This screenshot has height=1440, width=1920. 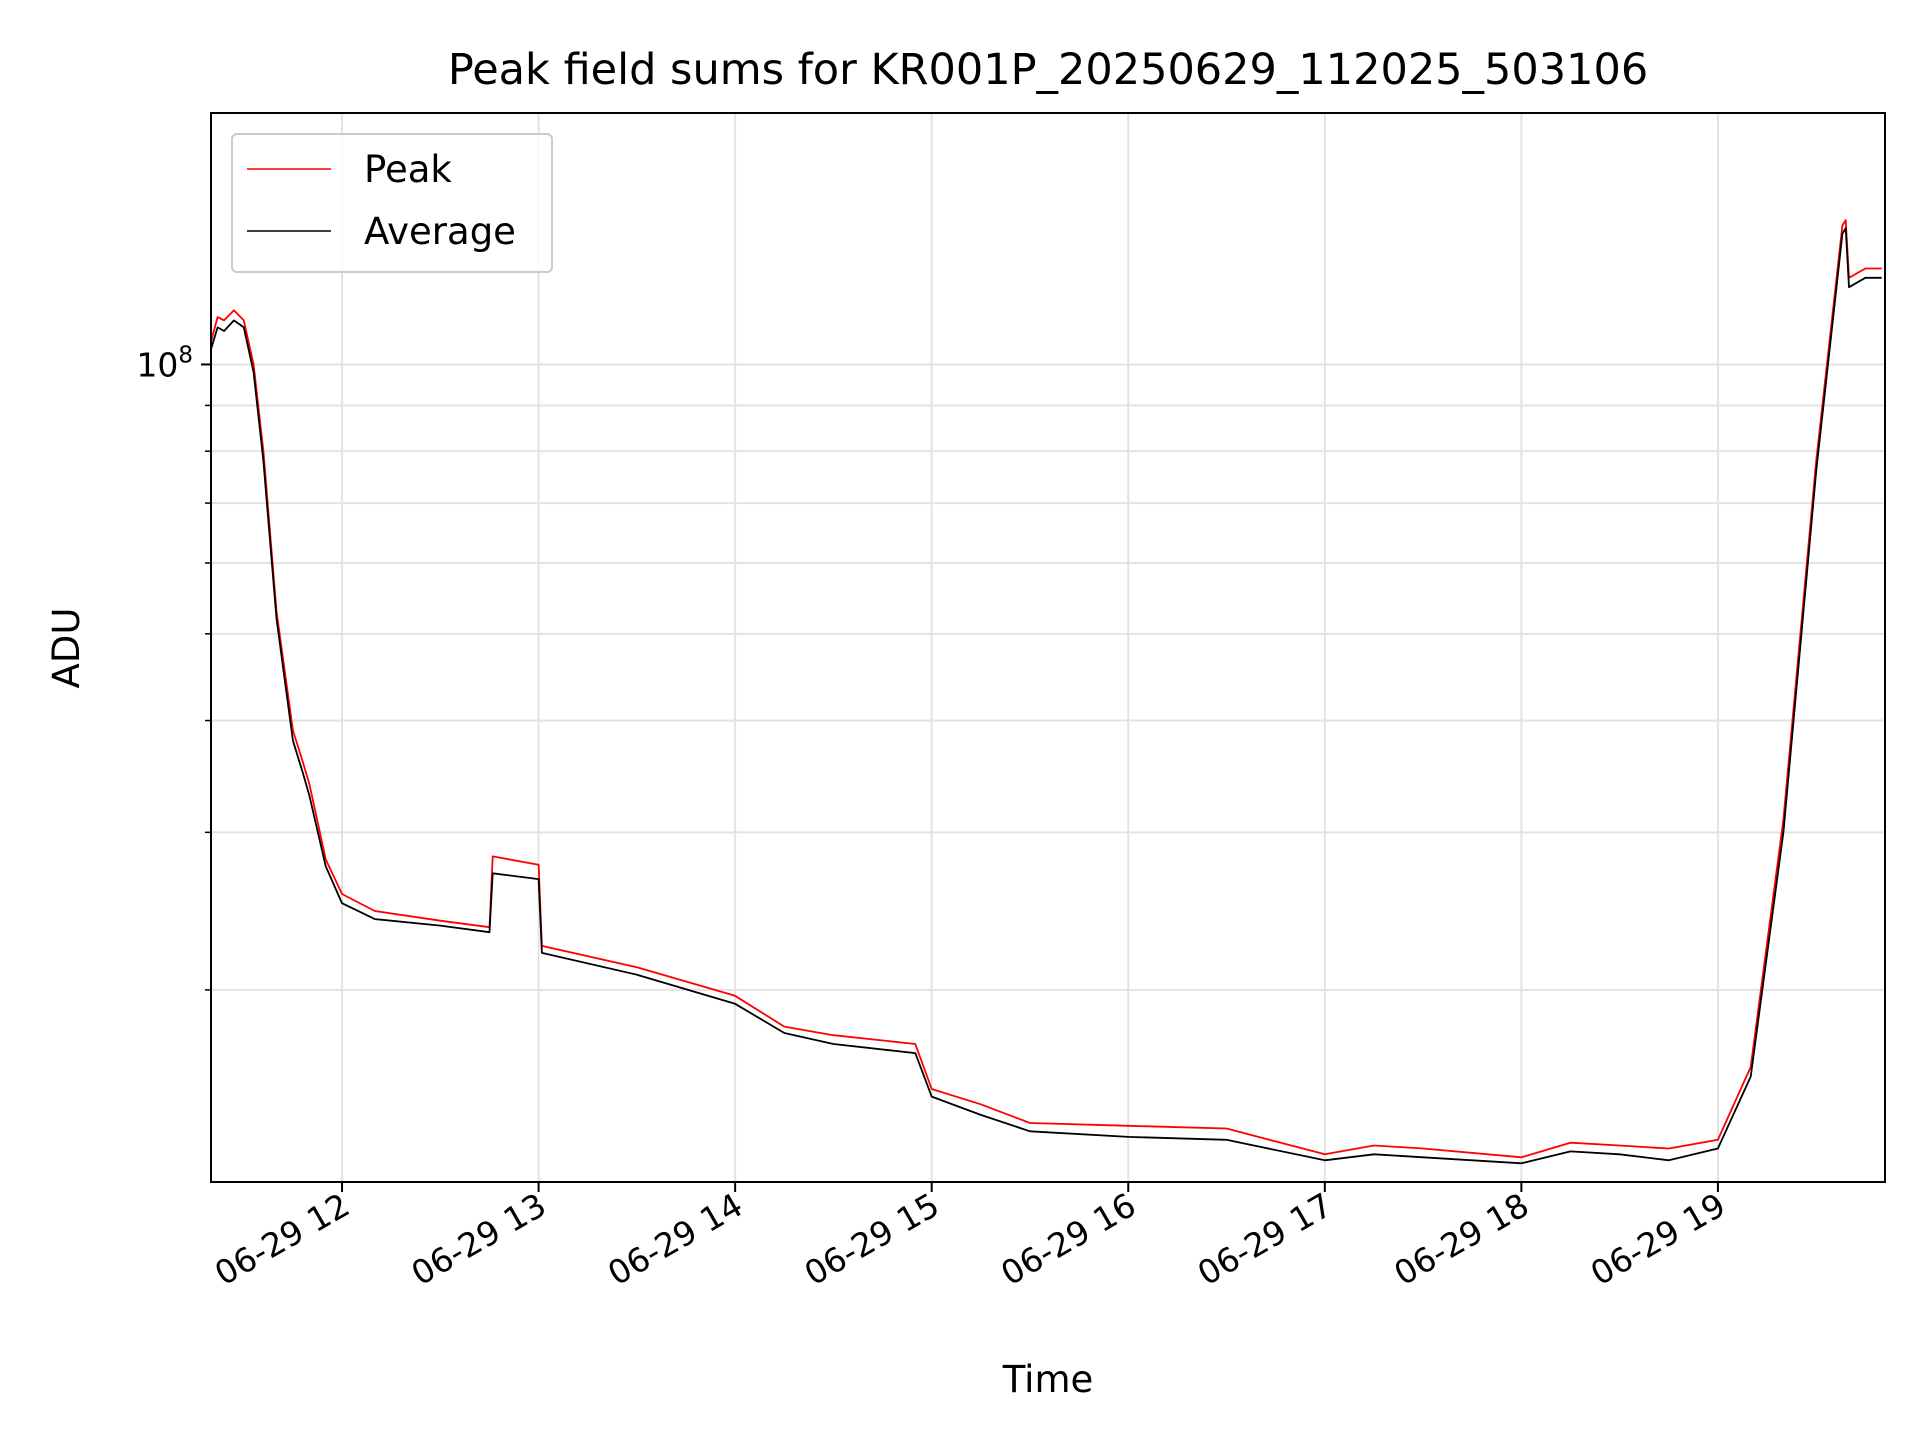 I want to click on x-axis-label: Time, so click(x=1048, y=1379).